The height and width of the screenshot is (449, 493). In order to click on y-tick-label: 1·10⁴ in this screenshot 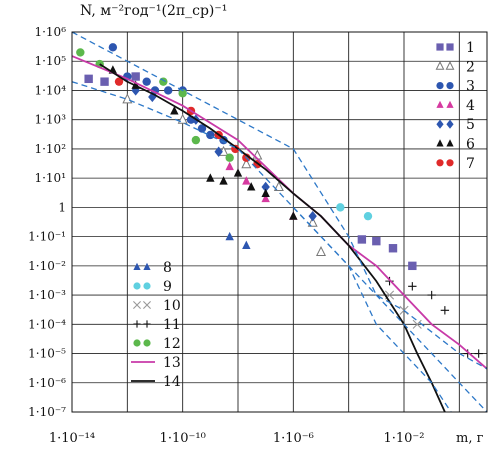, I will do `click(50, 90)`.